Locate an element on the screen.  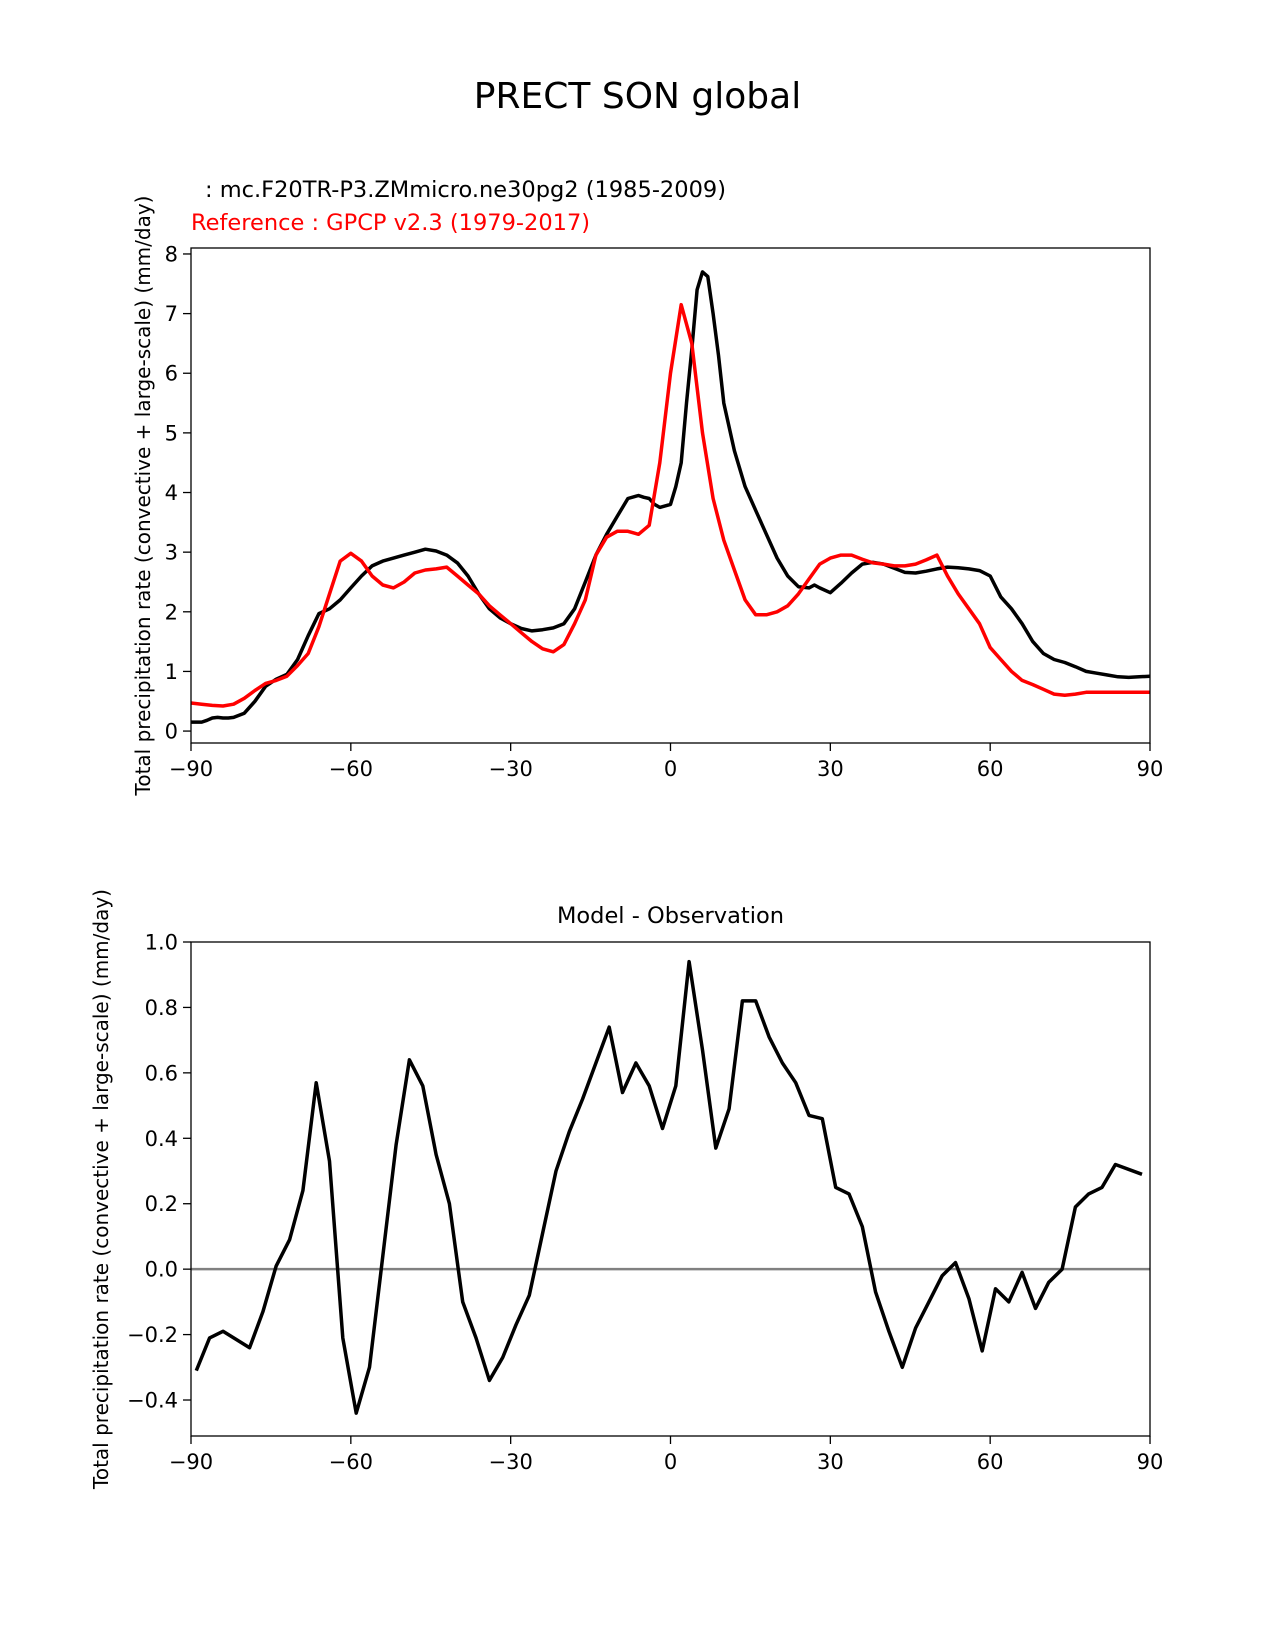
y-tick-label: −0.4 is located at coordinates (152, 1401).